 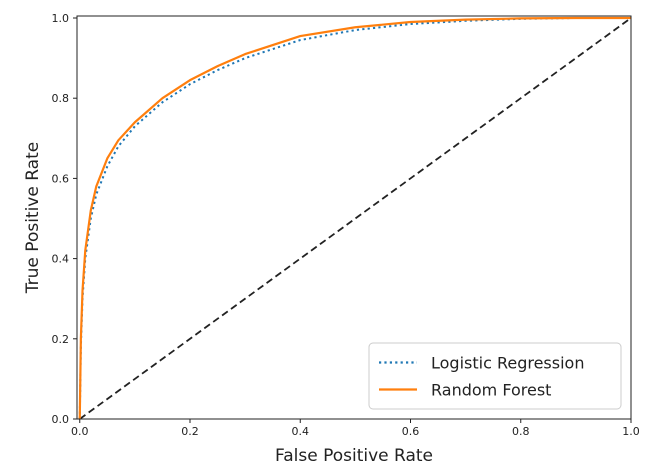 What do you see at coordinates (190, 431) in the screenshot?
I see `x-tick-label: 0.2` at bounding box center [190, 431].